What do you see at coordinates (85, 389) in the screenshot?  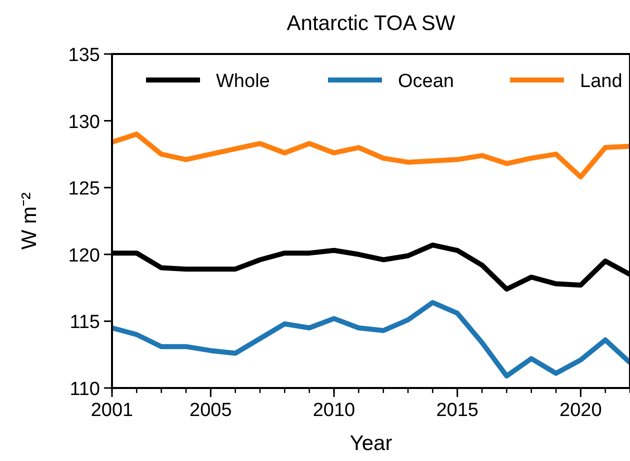 I see `y-tick-label: 110` at bounding box center [85, 389].